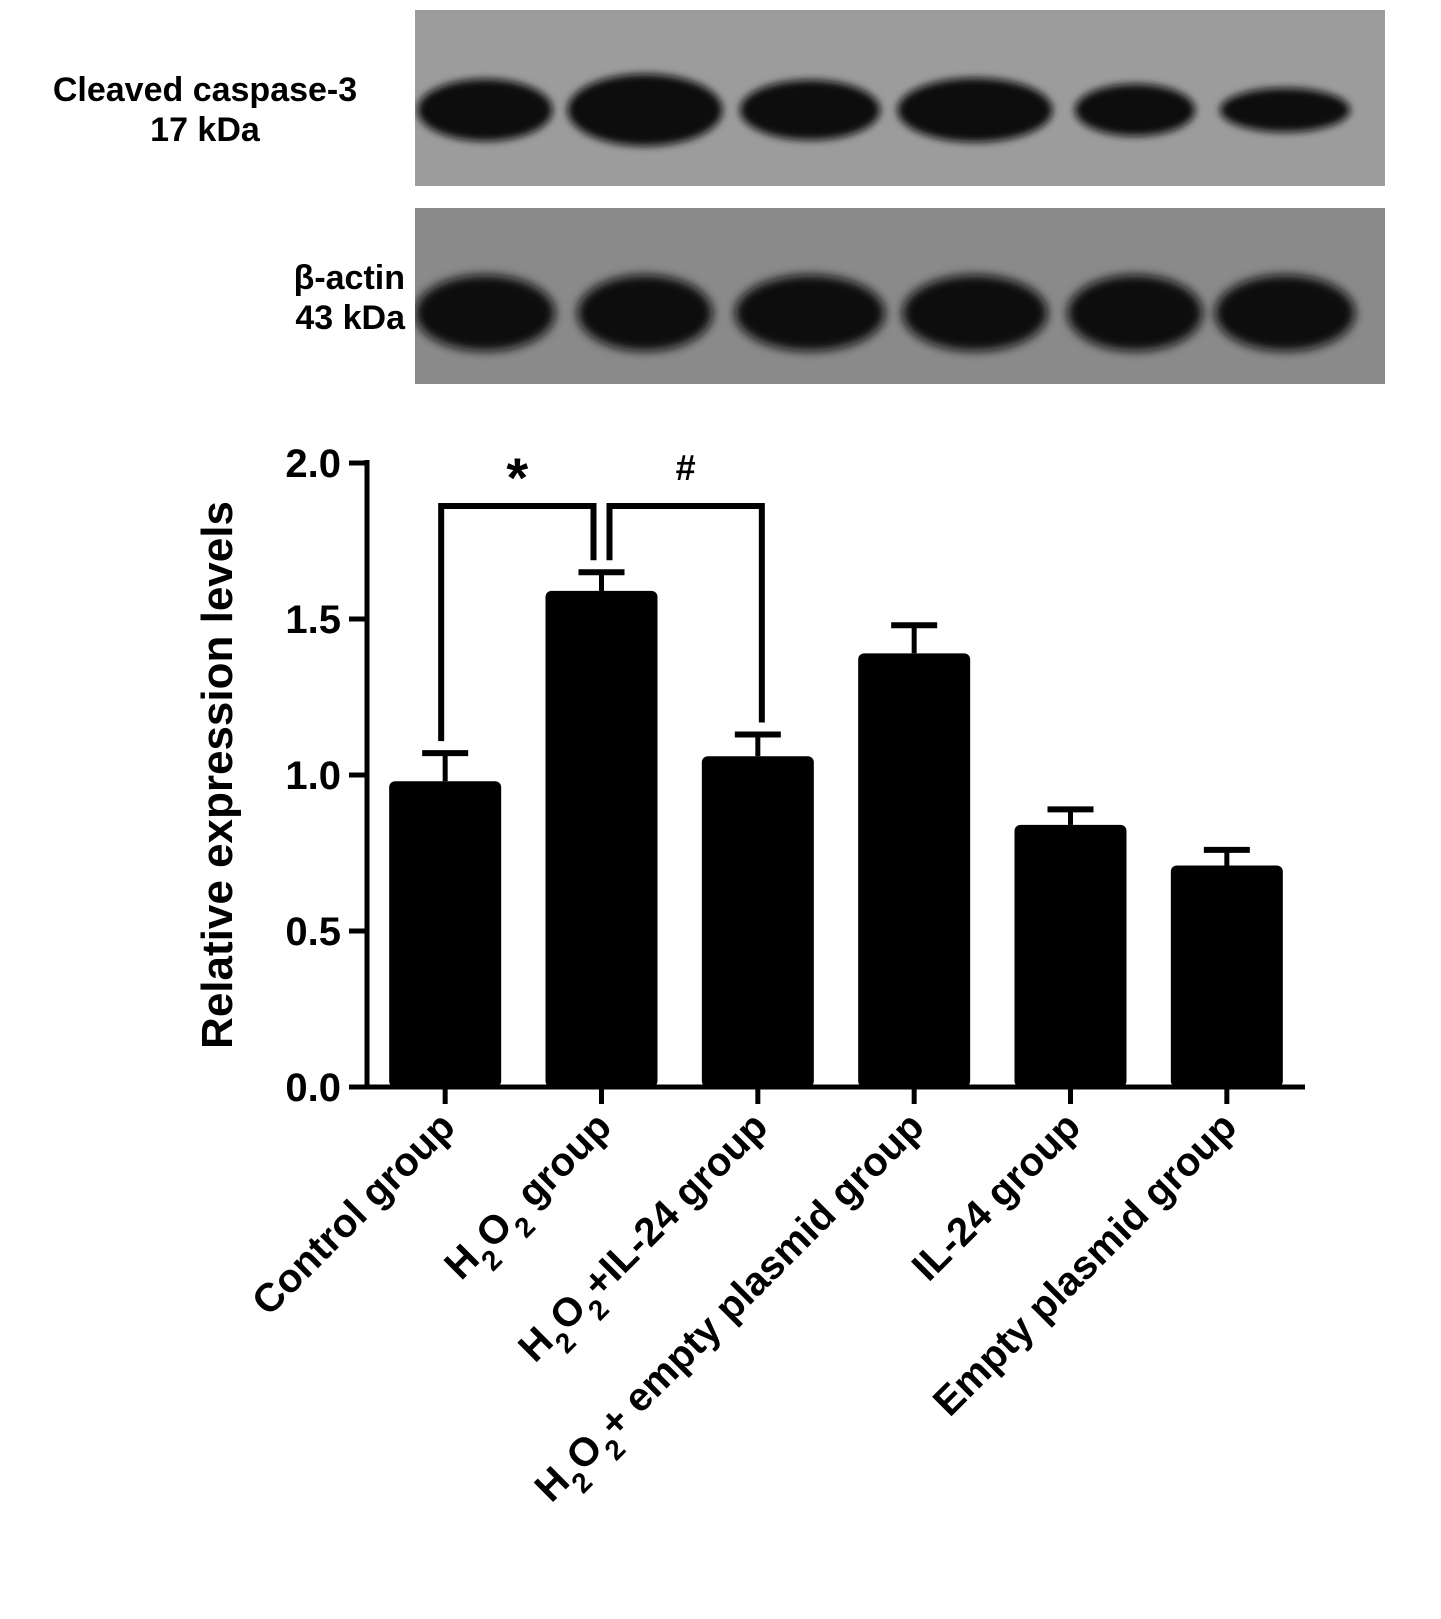 This screenshot has height=1619, width=1441. I want to click on y-axis-label: Relative expression levels, so click(217, 775).